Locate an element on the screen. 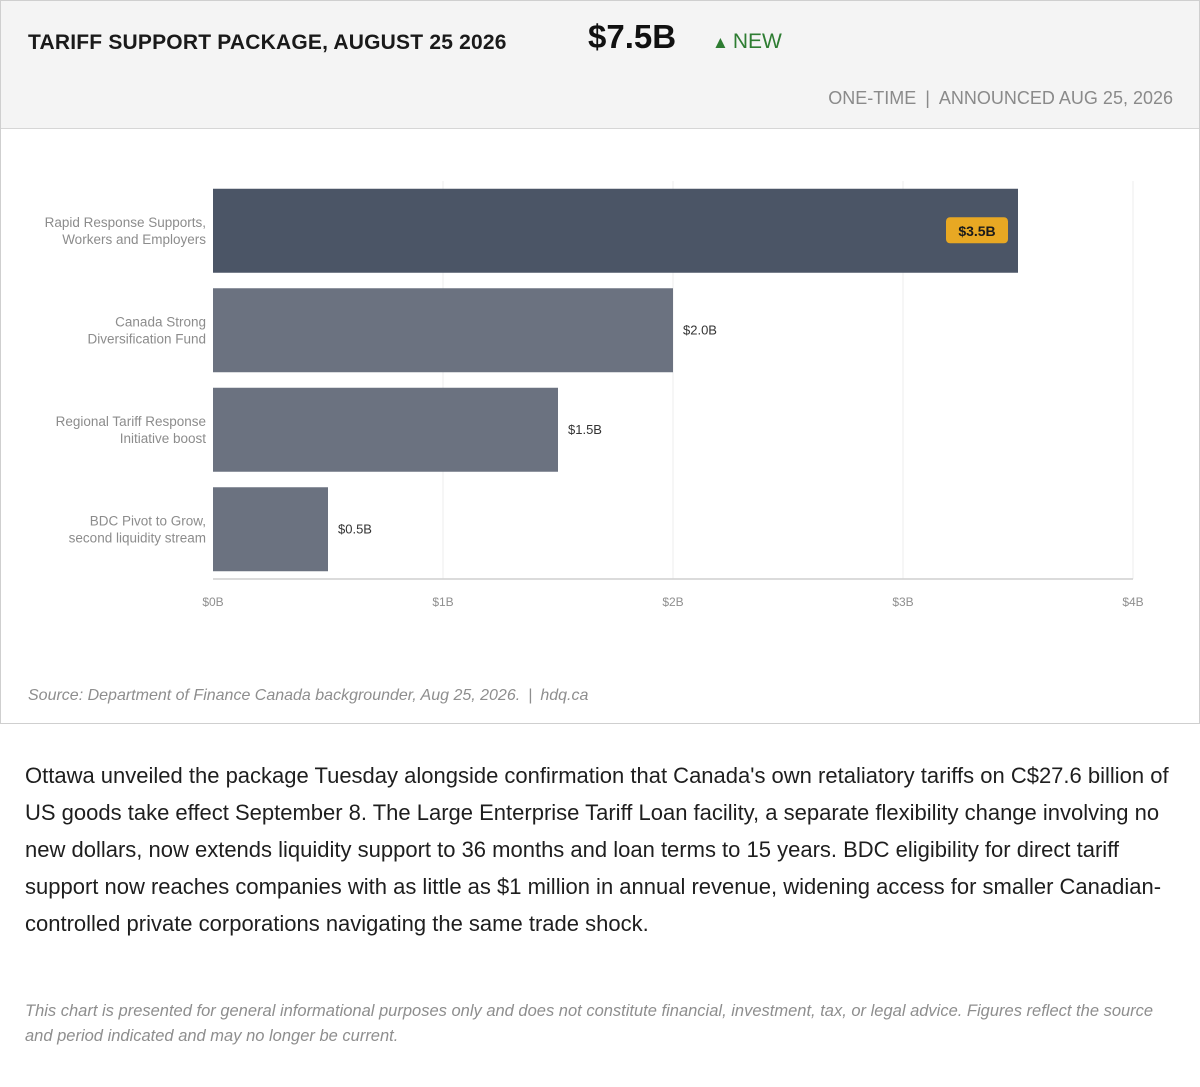  data-label: $0.5B is located at coordinates (355, 528).